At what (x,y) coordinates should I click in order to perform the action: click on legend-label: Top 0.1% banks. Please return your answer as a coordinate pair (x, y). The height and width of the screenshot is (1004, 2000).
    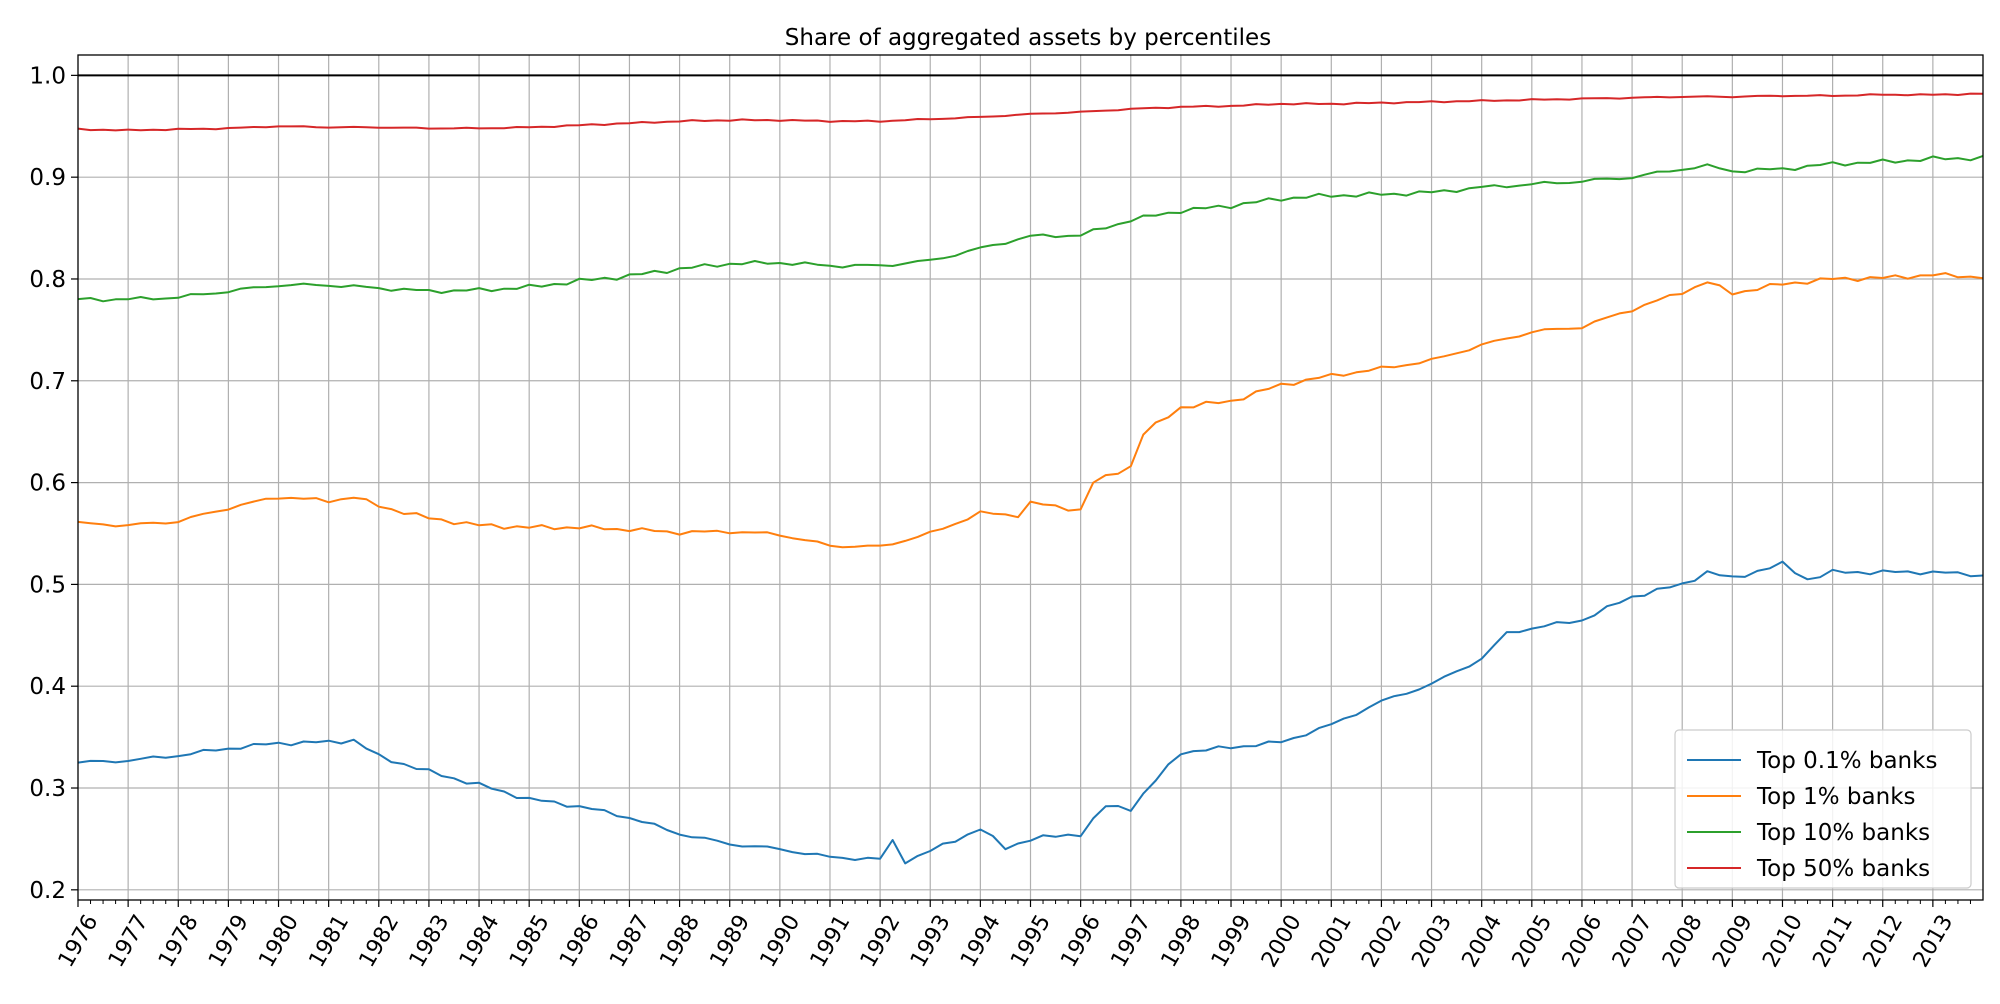
    Looking at the image, I should click on (1846, 761).